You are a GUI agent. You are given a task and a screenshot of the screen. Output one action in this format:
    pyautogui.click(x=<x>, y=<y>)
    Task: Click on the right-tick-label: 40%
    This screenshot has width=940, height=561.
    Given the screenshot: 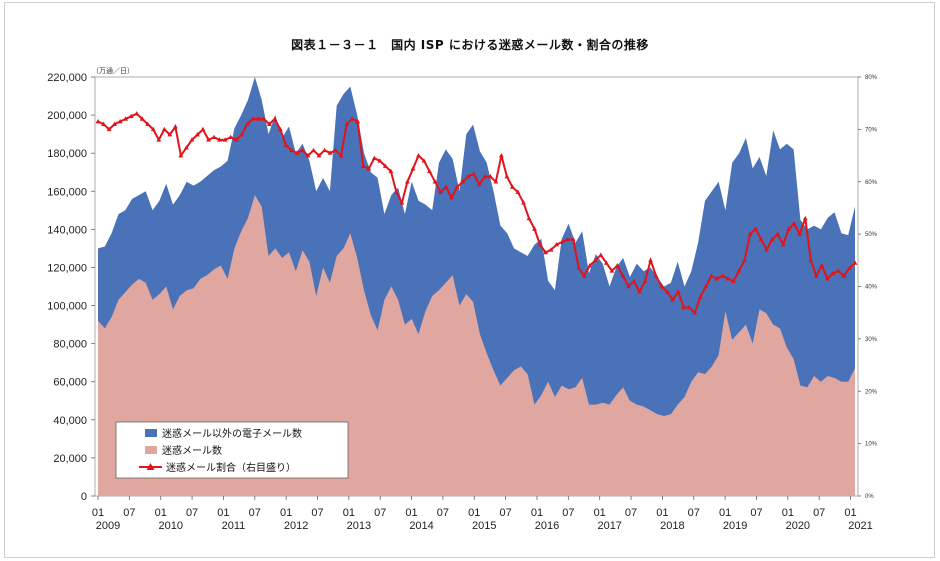 What is the action you would take?
    pyautogui.click(x=871, y=288)
    